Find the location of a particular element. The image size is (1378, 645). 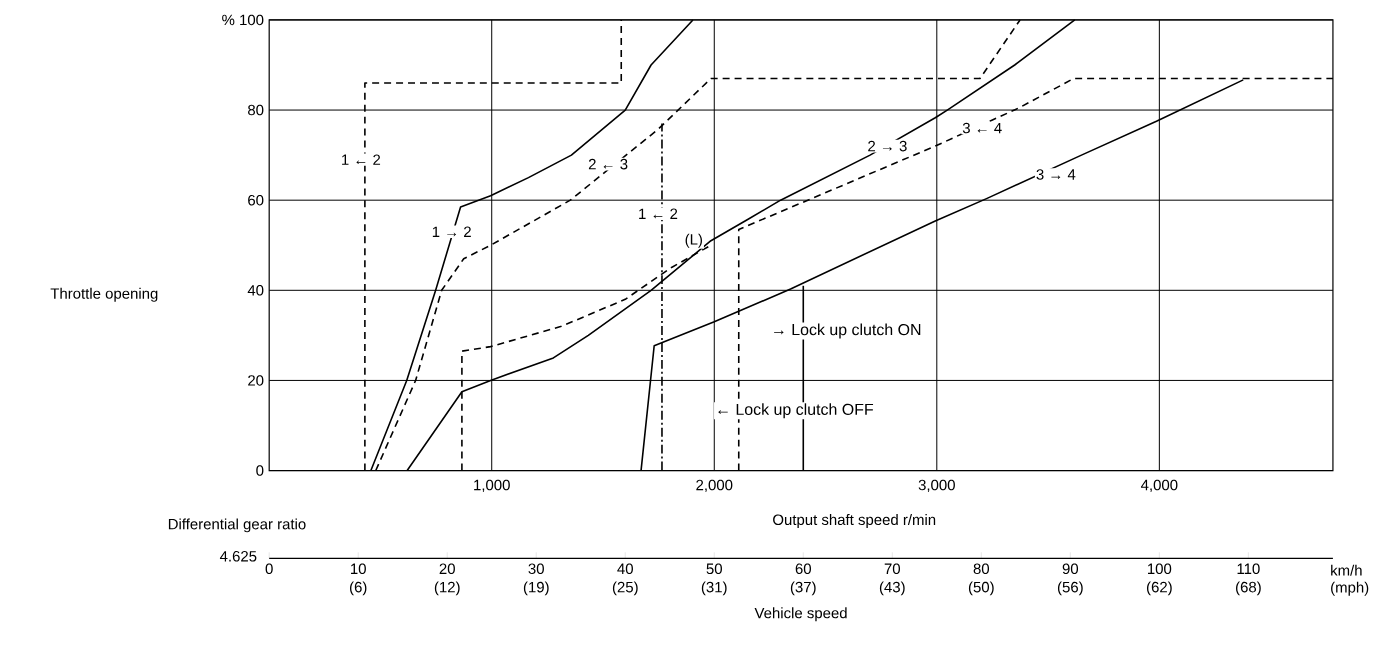

x2-tick-label: 60 is located at coordinates (803, 569).